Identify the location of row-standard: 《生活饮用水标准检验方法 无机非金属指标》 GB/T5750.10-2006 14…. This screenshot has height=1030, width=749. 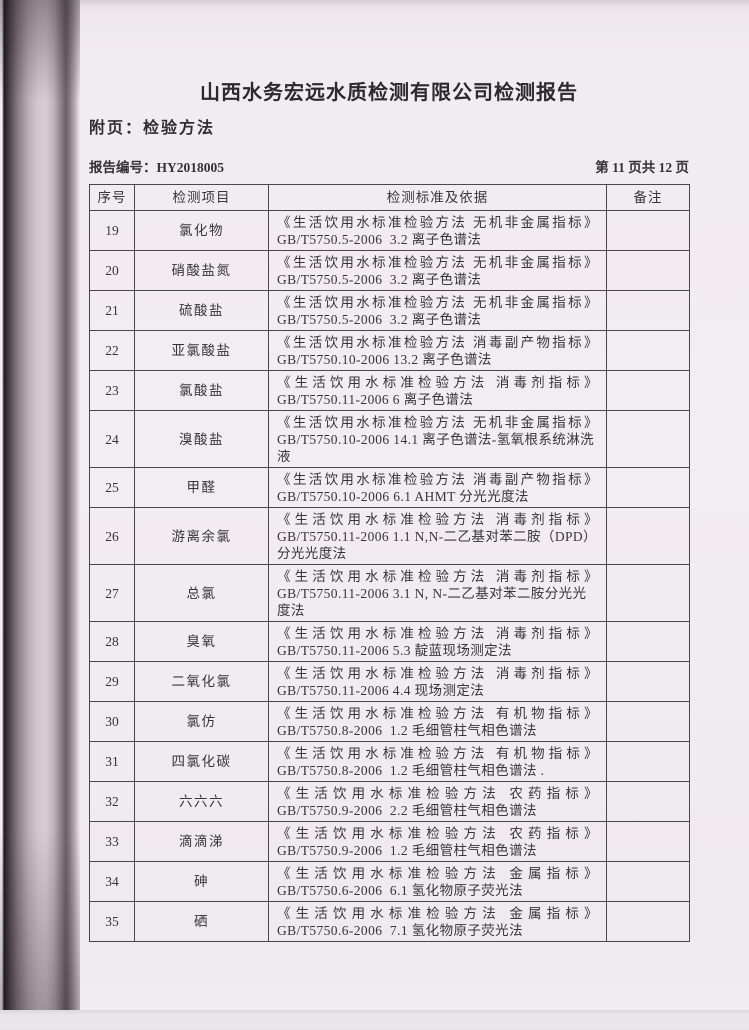
(437, 439).